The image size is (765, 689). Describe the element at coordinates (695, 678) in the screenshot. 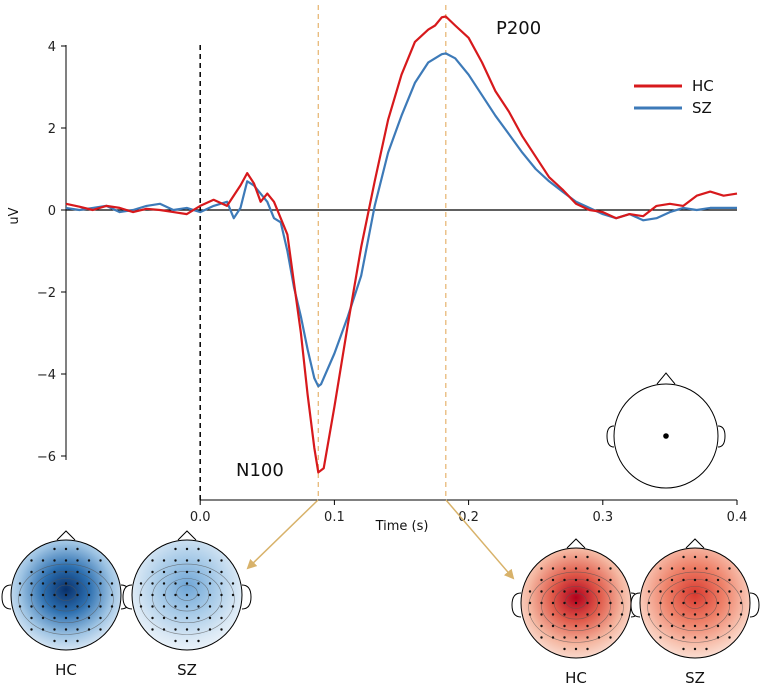

I see `topomap-label: SZ` at that location.